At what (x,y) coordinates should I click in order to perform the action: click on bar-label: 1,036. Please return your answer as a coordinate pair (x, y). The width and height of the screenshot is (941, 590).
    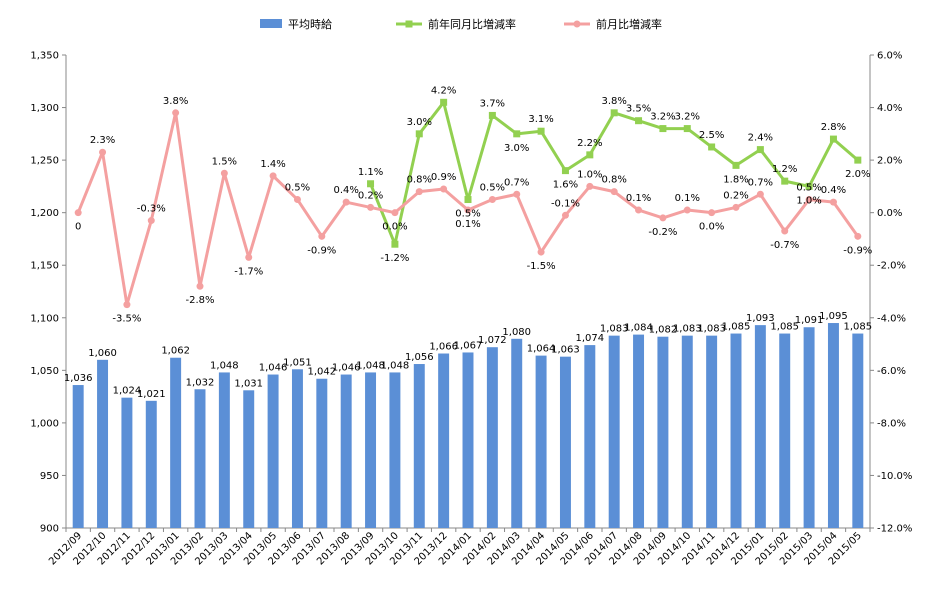
    Looking at the image, I should click on (78, 378).